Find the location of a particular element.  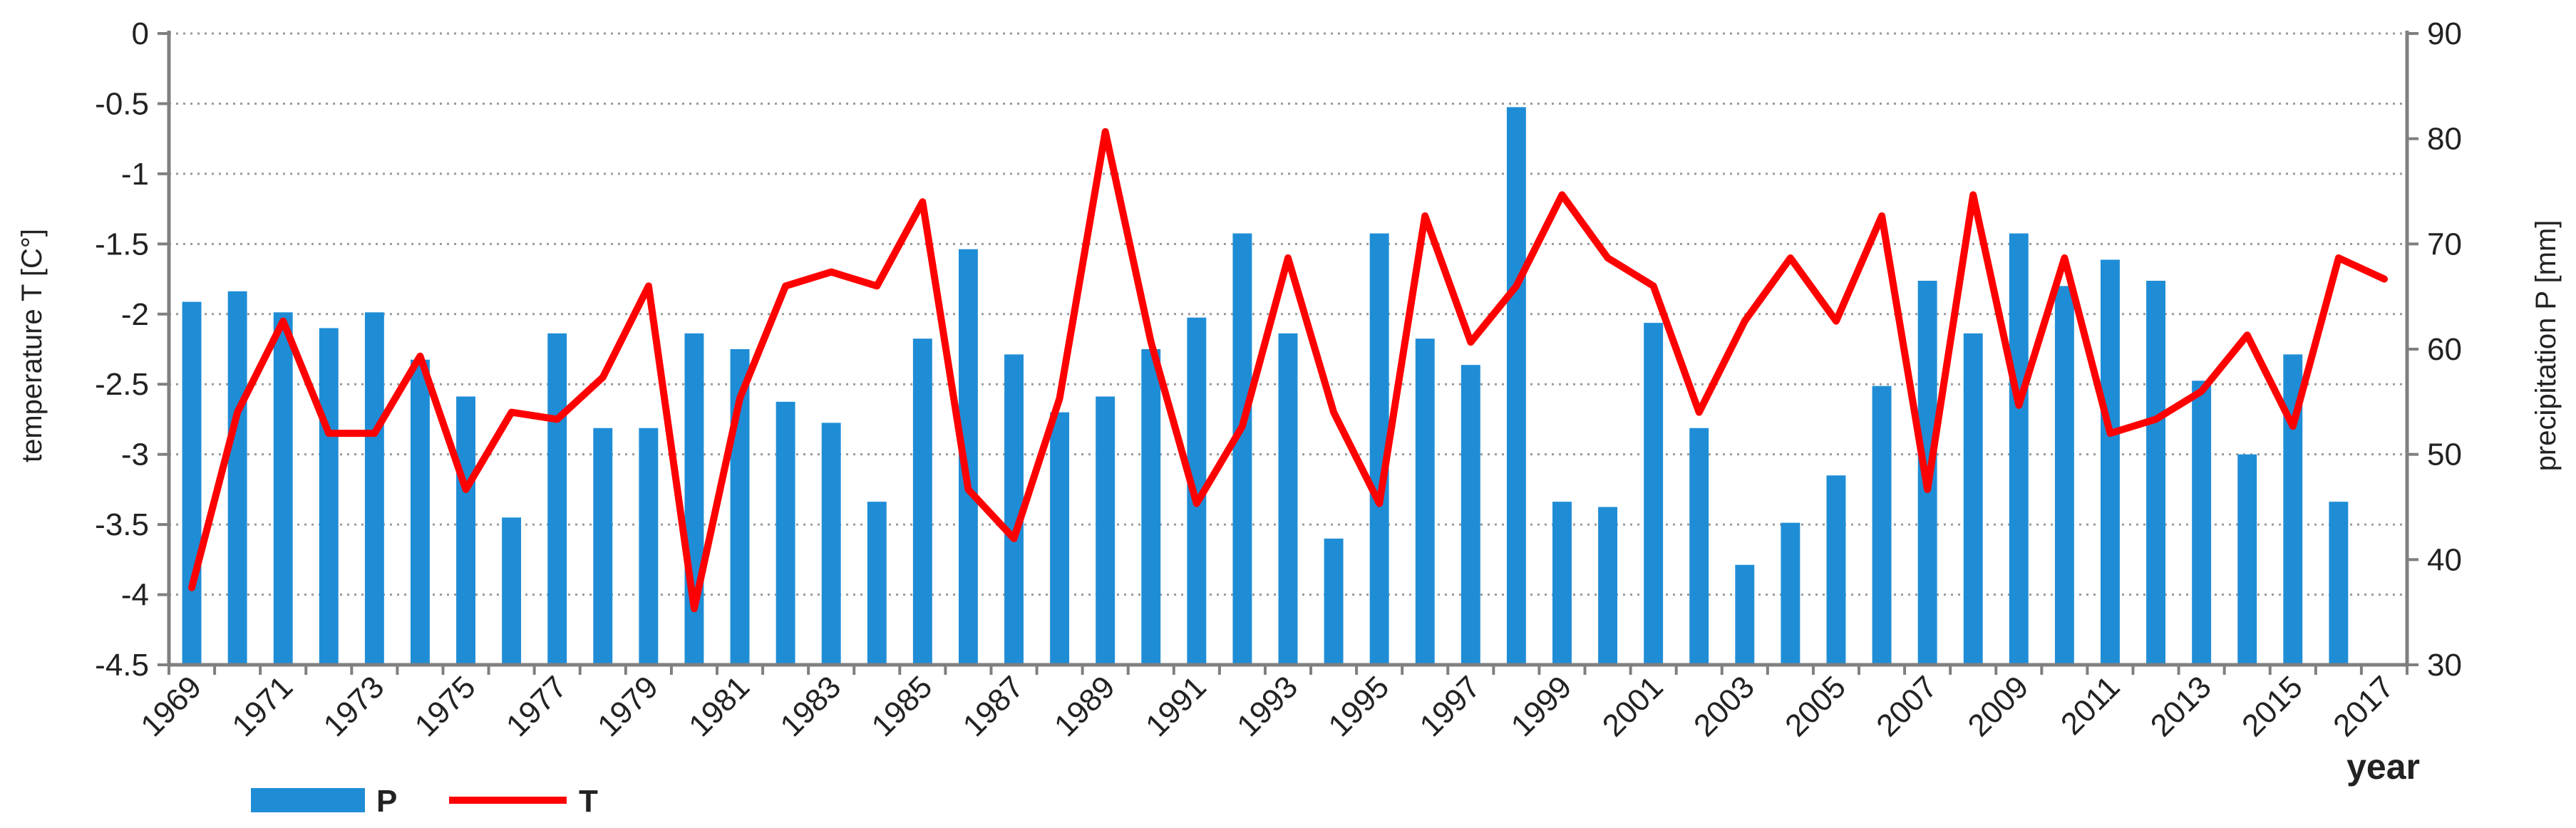

left-tick-label: -4.5 is located at coordinates (122, 665).